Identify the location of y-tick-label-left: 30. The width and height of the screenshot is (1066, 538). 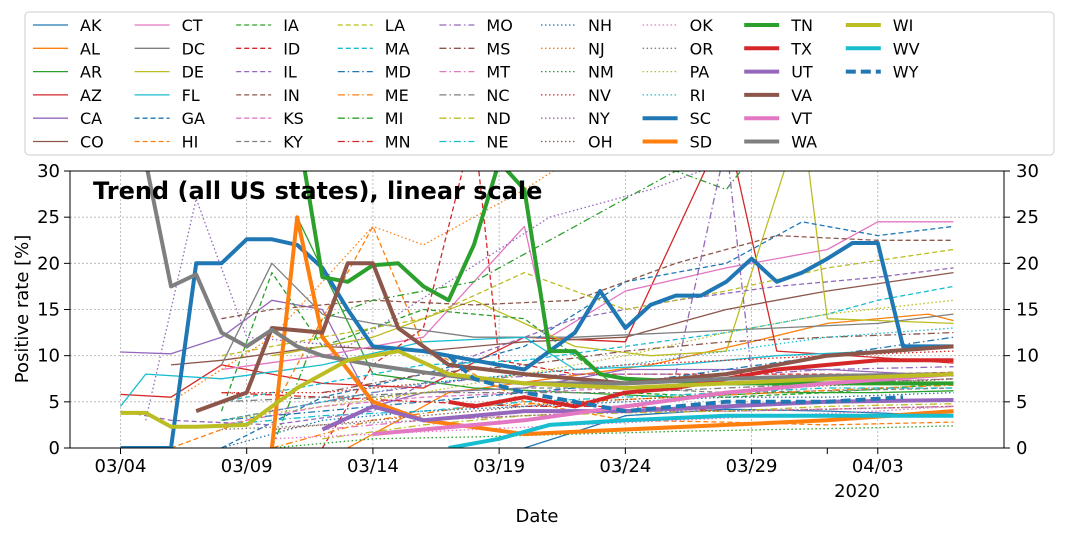
(48, 171).